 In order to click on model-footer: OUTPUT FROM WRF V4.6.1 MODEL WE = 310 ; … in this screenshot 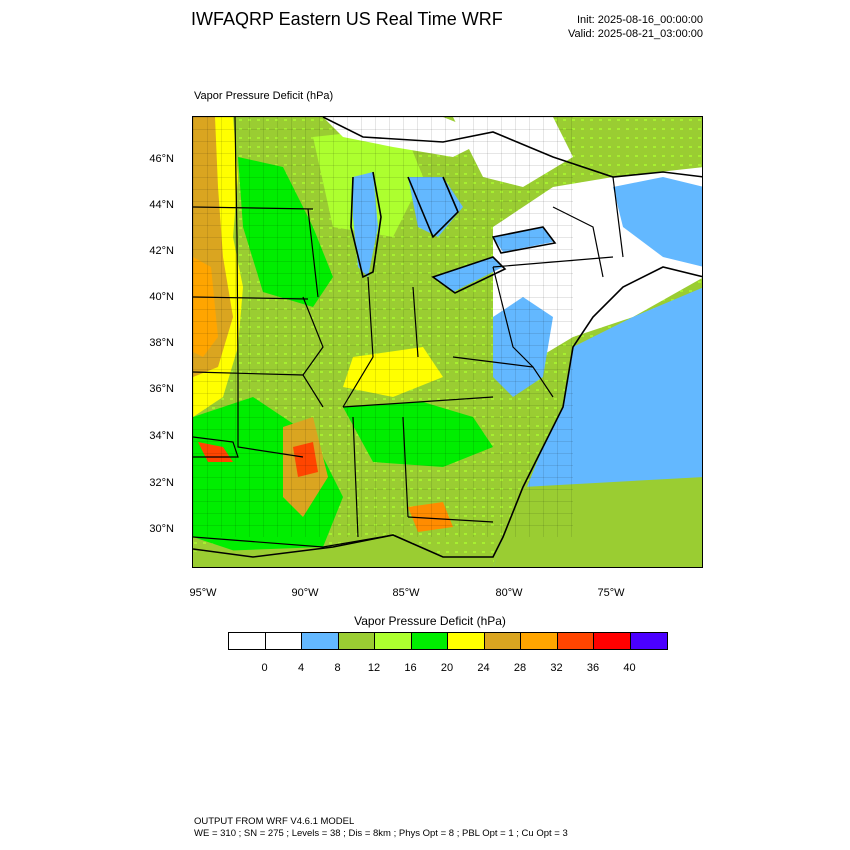, I will do `click(381, 828)`.